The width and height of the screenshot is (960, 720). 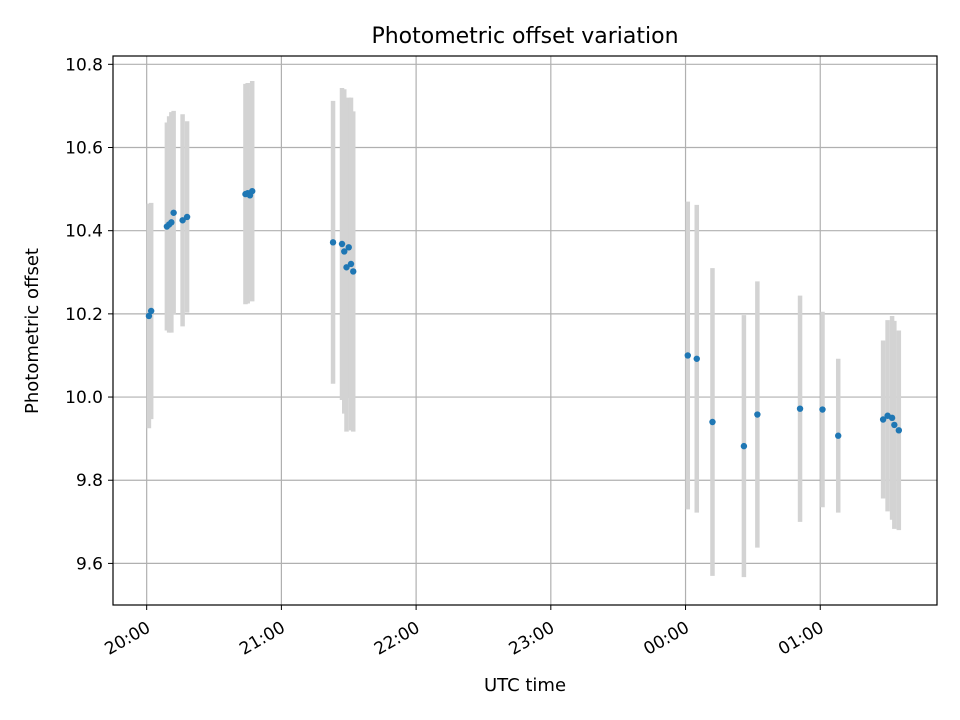 What do you see at coordinates (524, 36) in the screenshot?
I see `chart-title: Photometric offset variation` at bounding box center [524, 36].